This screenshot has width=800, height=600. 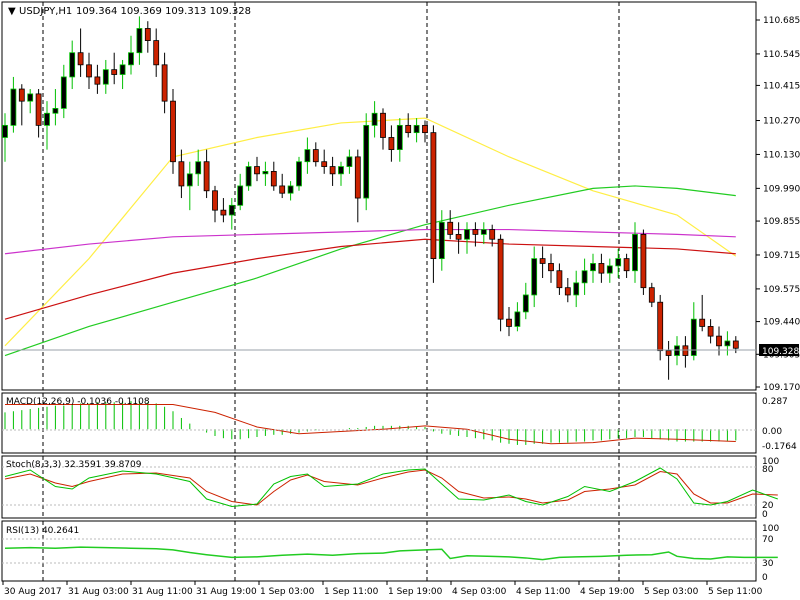 What do you see at coordinates (42, 531) in the screenshot?
I see `rsi-label: RSI(13) 40.2641` at bounding box center [42, 531].